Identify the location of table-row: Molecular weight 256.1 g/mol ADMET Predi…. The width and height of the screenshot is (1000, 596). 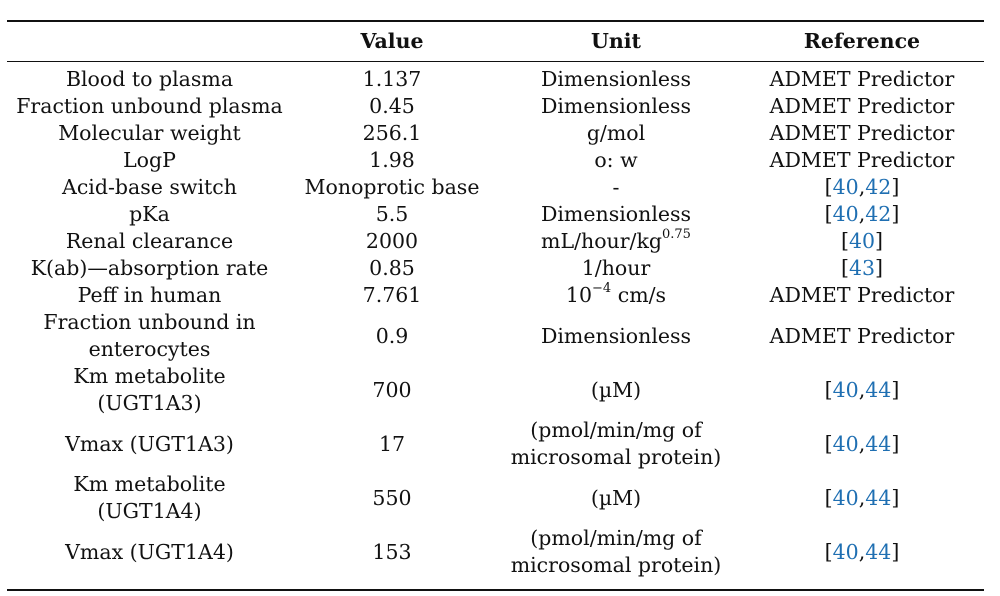
(495, 133).